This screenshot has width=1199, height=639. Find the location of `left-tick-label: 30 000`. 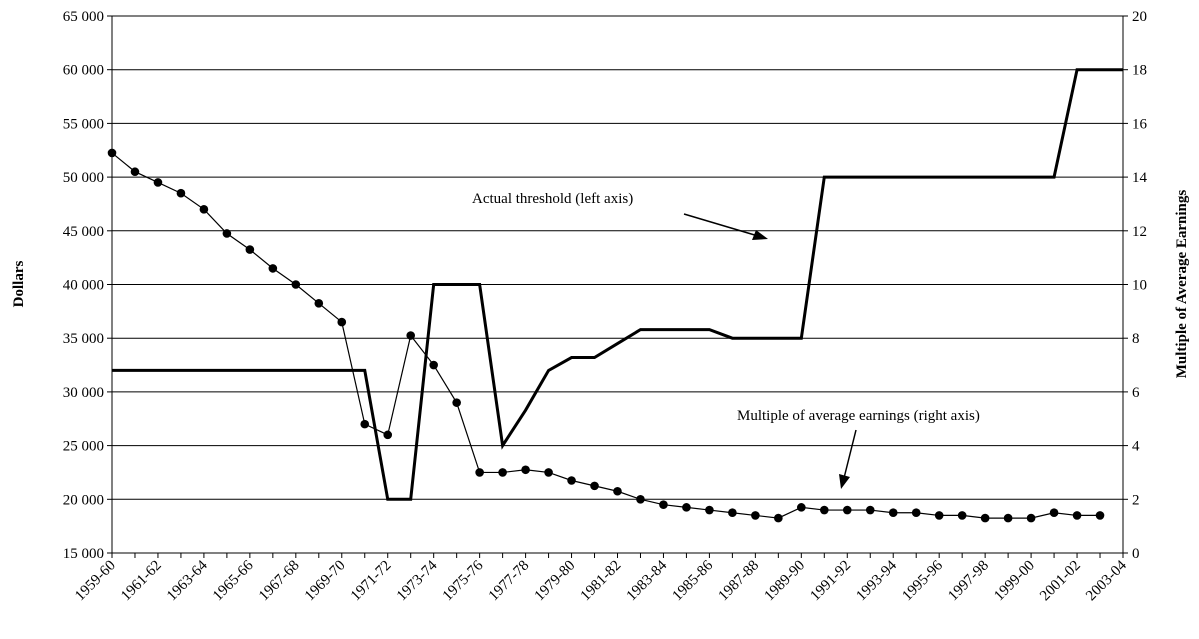

left-tick-label: 30 000 is located at coordinates (83, 393).